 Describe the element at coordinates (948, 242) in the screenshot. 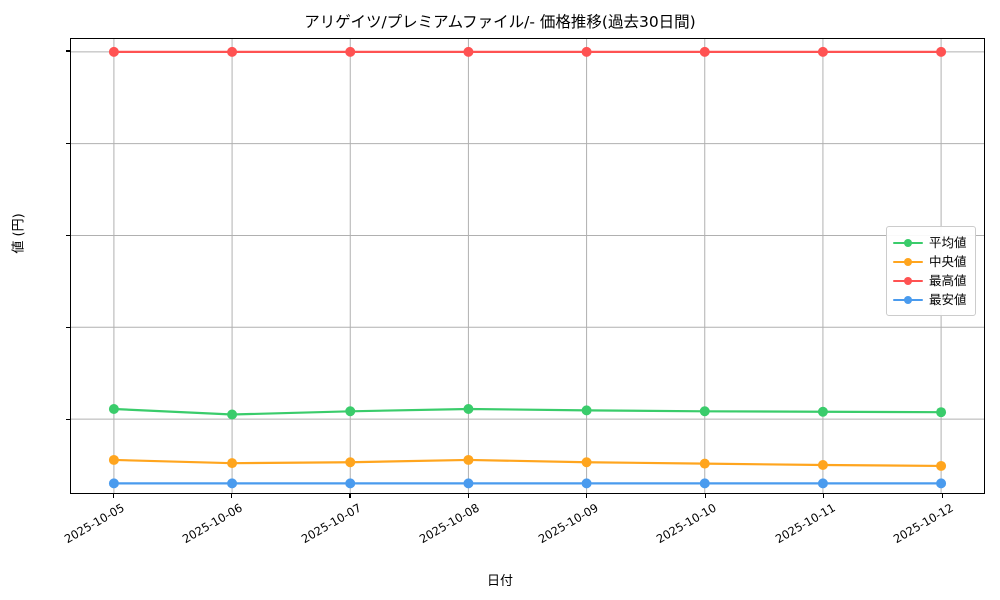

I see `legend-label: 平均値` at that location.